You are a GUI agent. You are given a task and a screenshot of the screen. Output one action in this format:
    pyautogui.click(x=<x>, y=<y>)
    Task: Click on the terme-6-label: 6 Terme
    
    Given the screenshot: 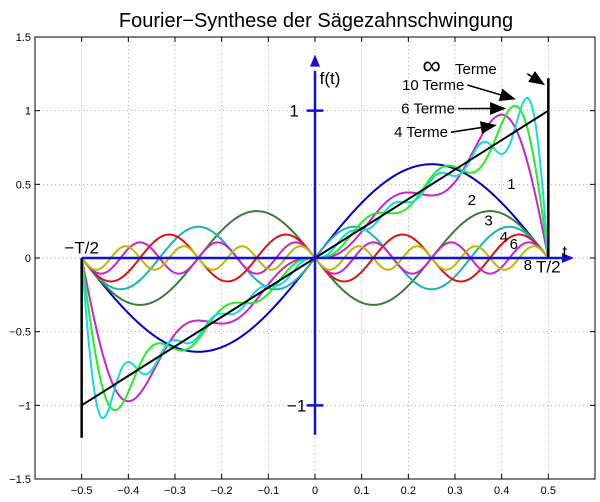 What is the action you would take?
    pyautogui.click(x=428, y=109)
    